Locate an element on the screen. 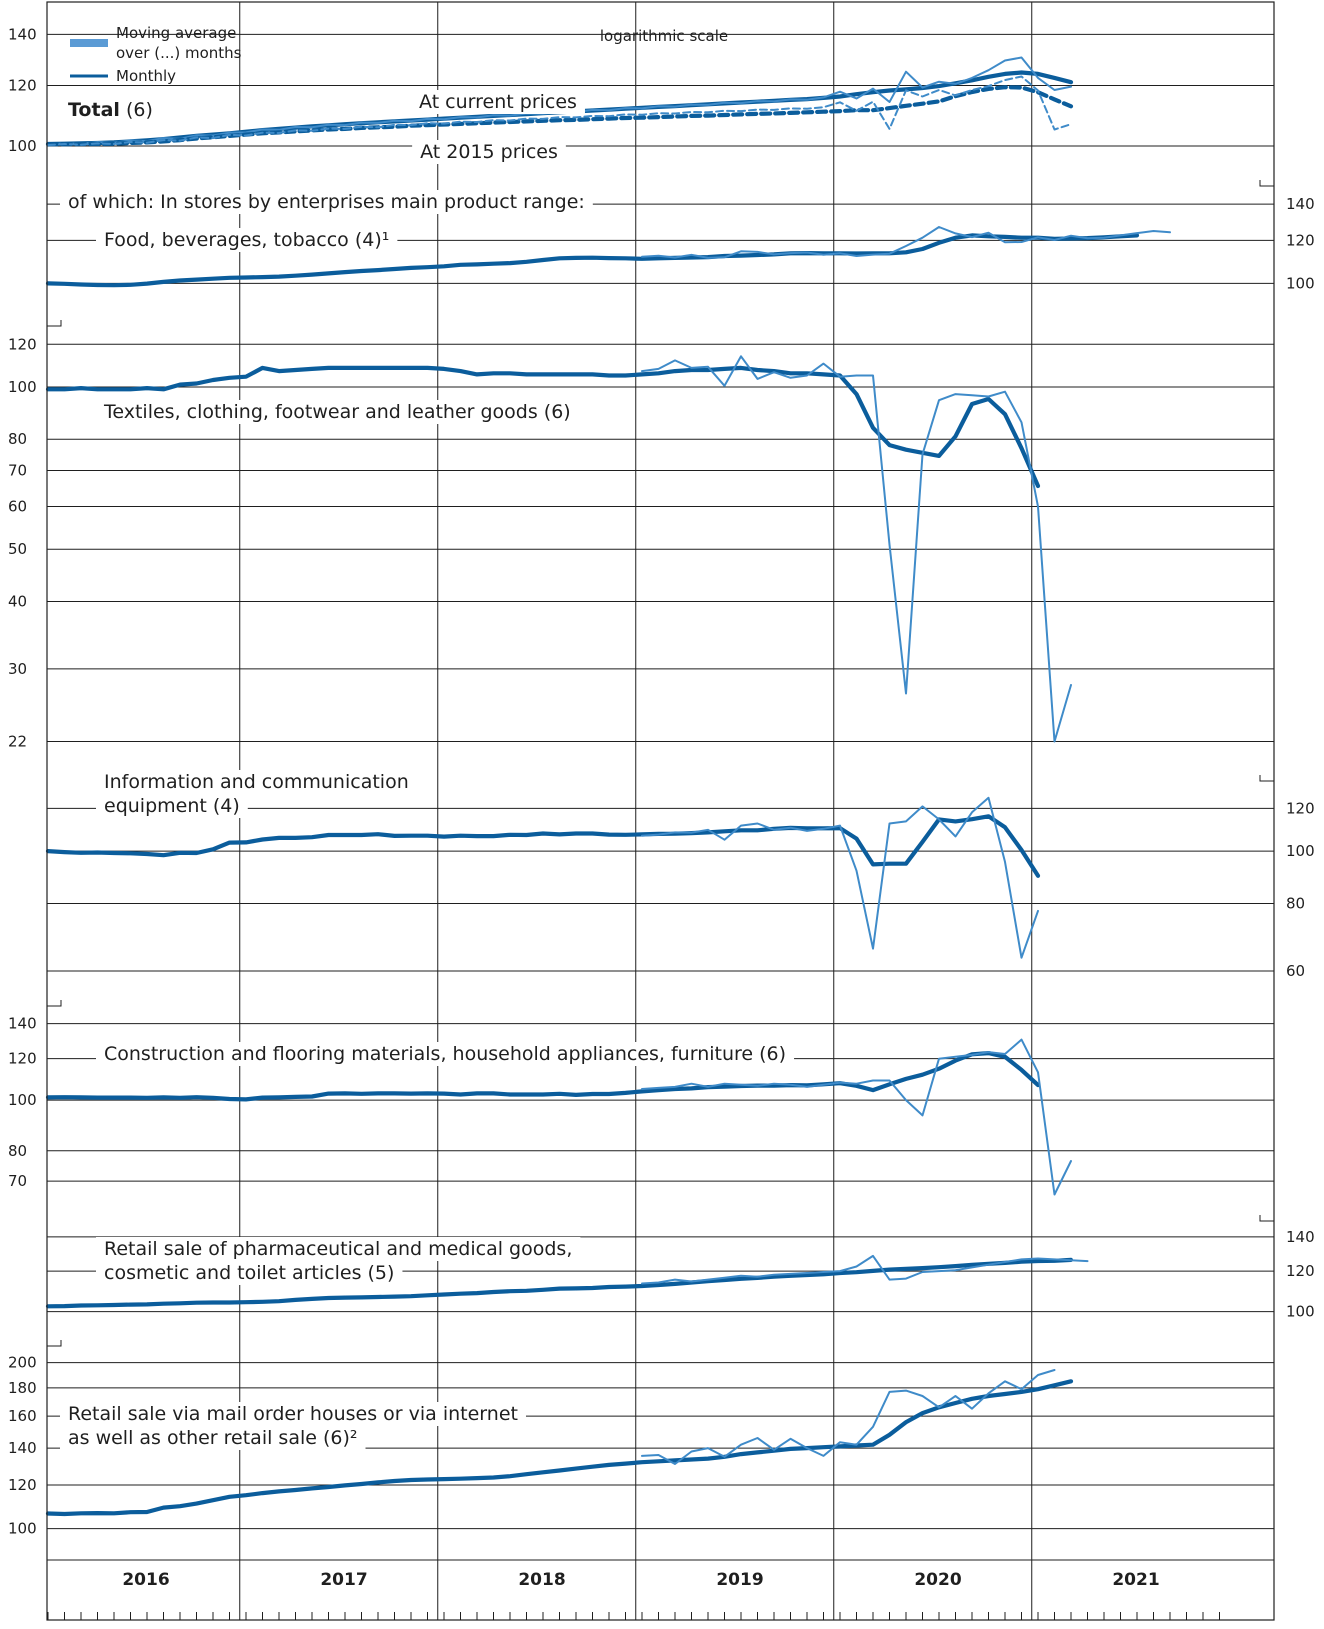  y-tick-label-internet-100: 100 is located at coordinates (22, 1529).